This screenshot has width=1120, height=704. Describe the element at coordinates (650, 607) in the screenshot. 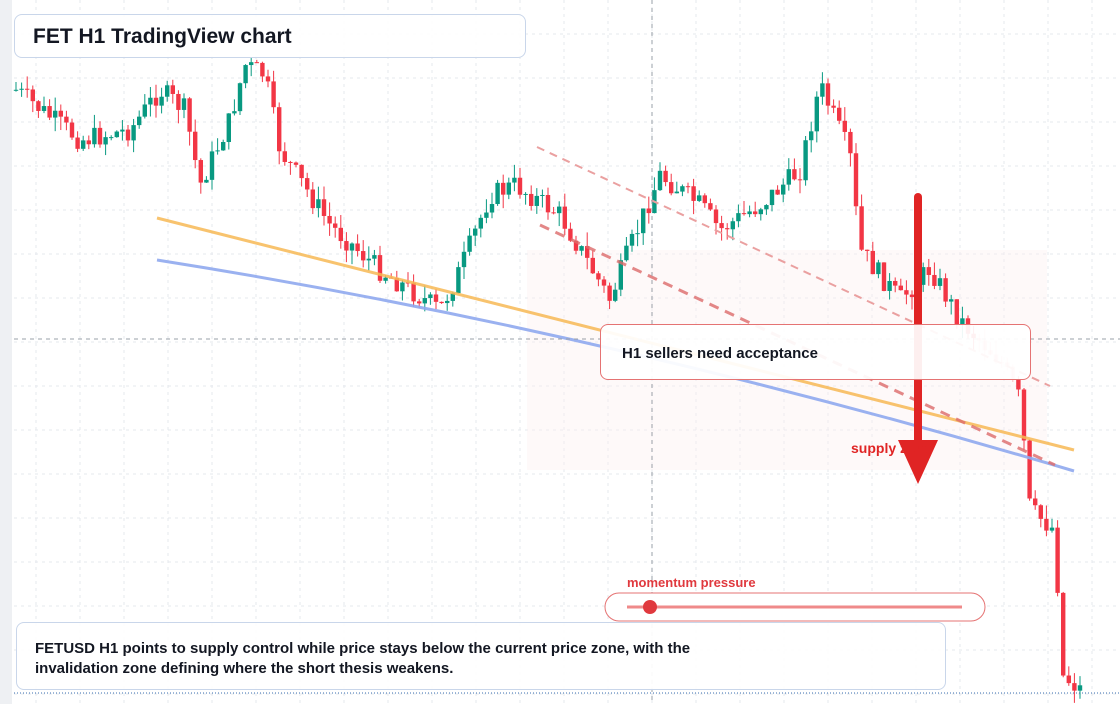

I see `slider-knob` at that location.